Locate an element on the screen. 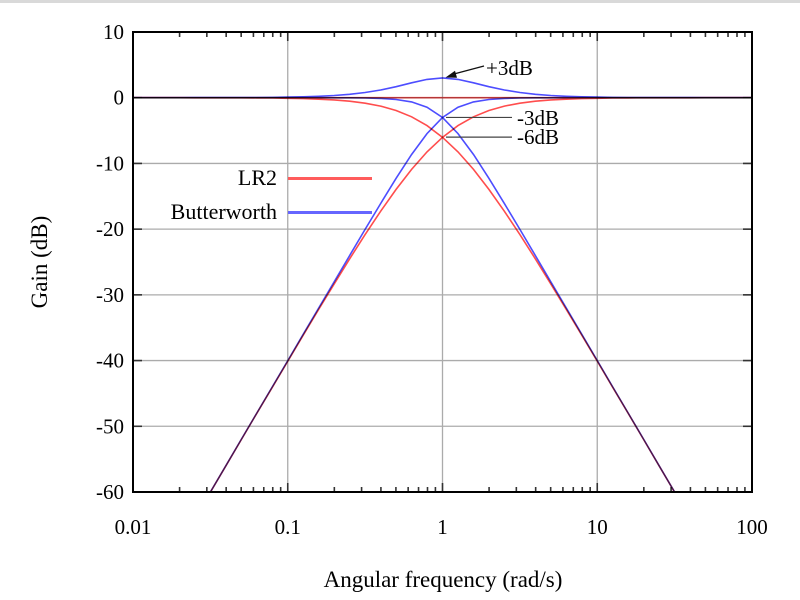  legend-label-lr2: LR2 is located at coordinates (257, 177).